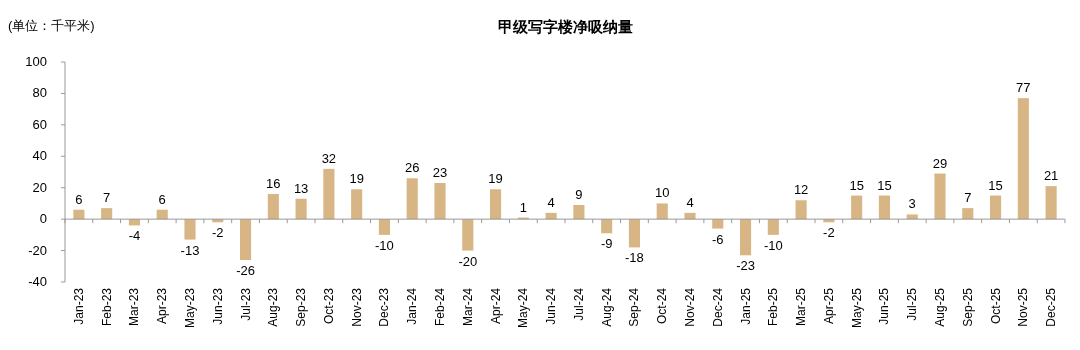  What do you see at coordinates (1051, 307) in the screenshot?
I see `x-tick-label: Dec-25` at bounding box center [1051, 307].